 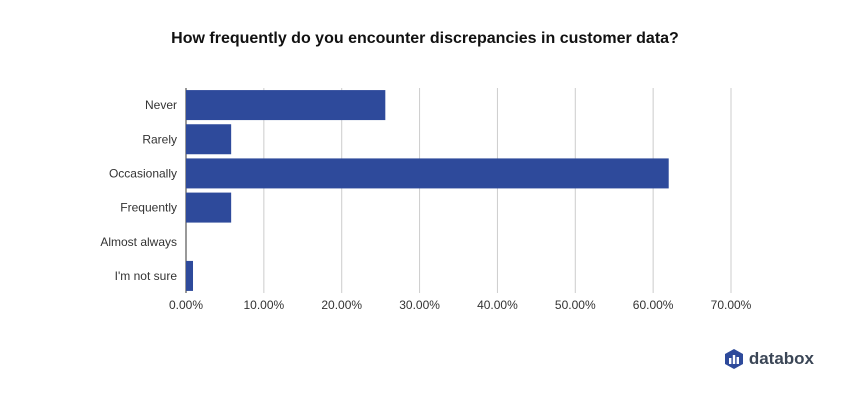 What do you see at coordinates (186, 305) in the screenshot?
I see `x-tick-label: 0.00%` at bounding box center [186, 305].